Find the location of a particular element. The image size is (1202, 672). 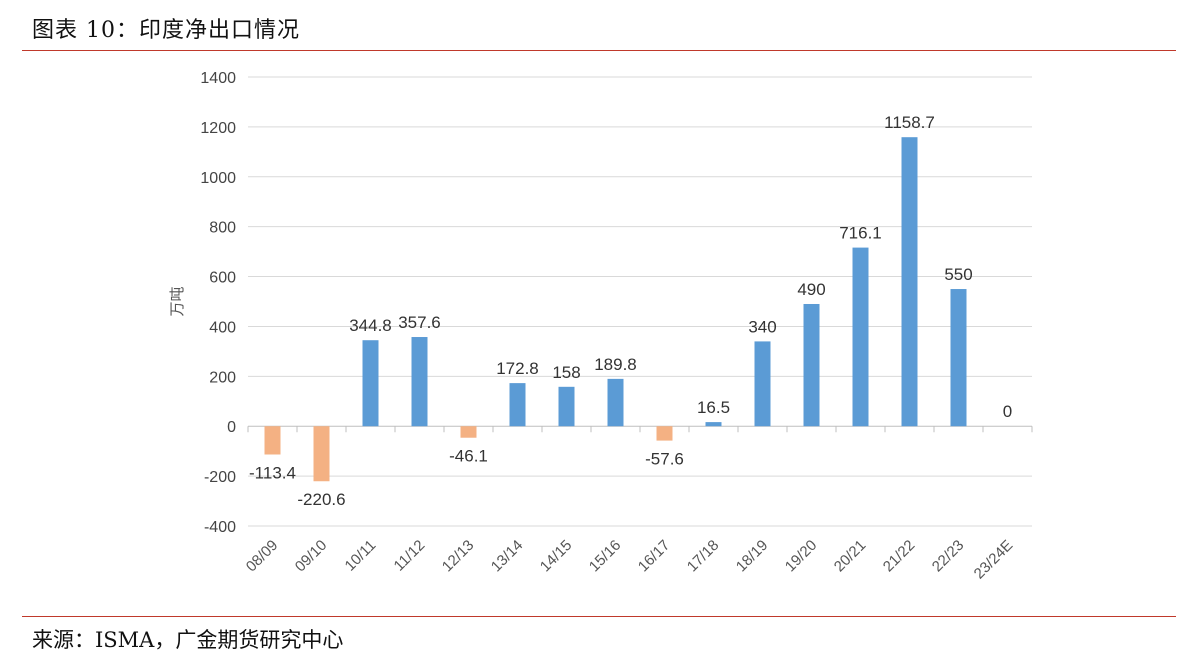

x-tick-label: 21/22 is located at coordinates (899, 556).